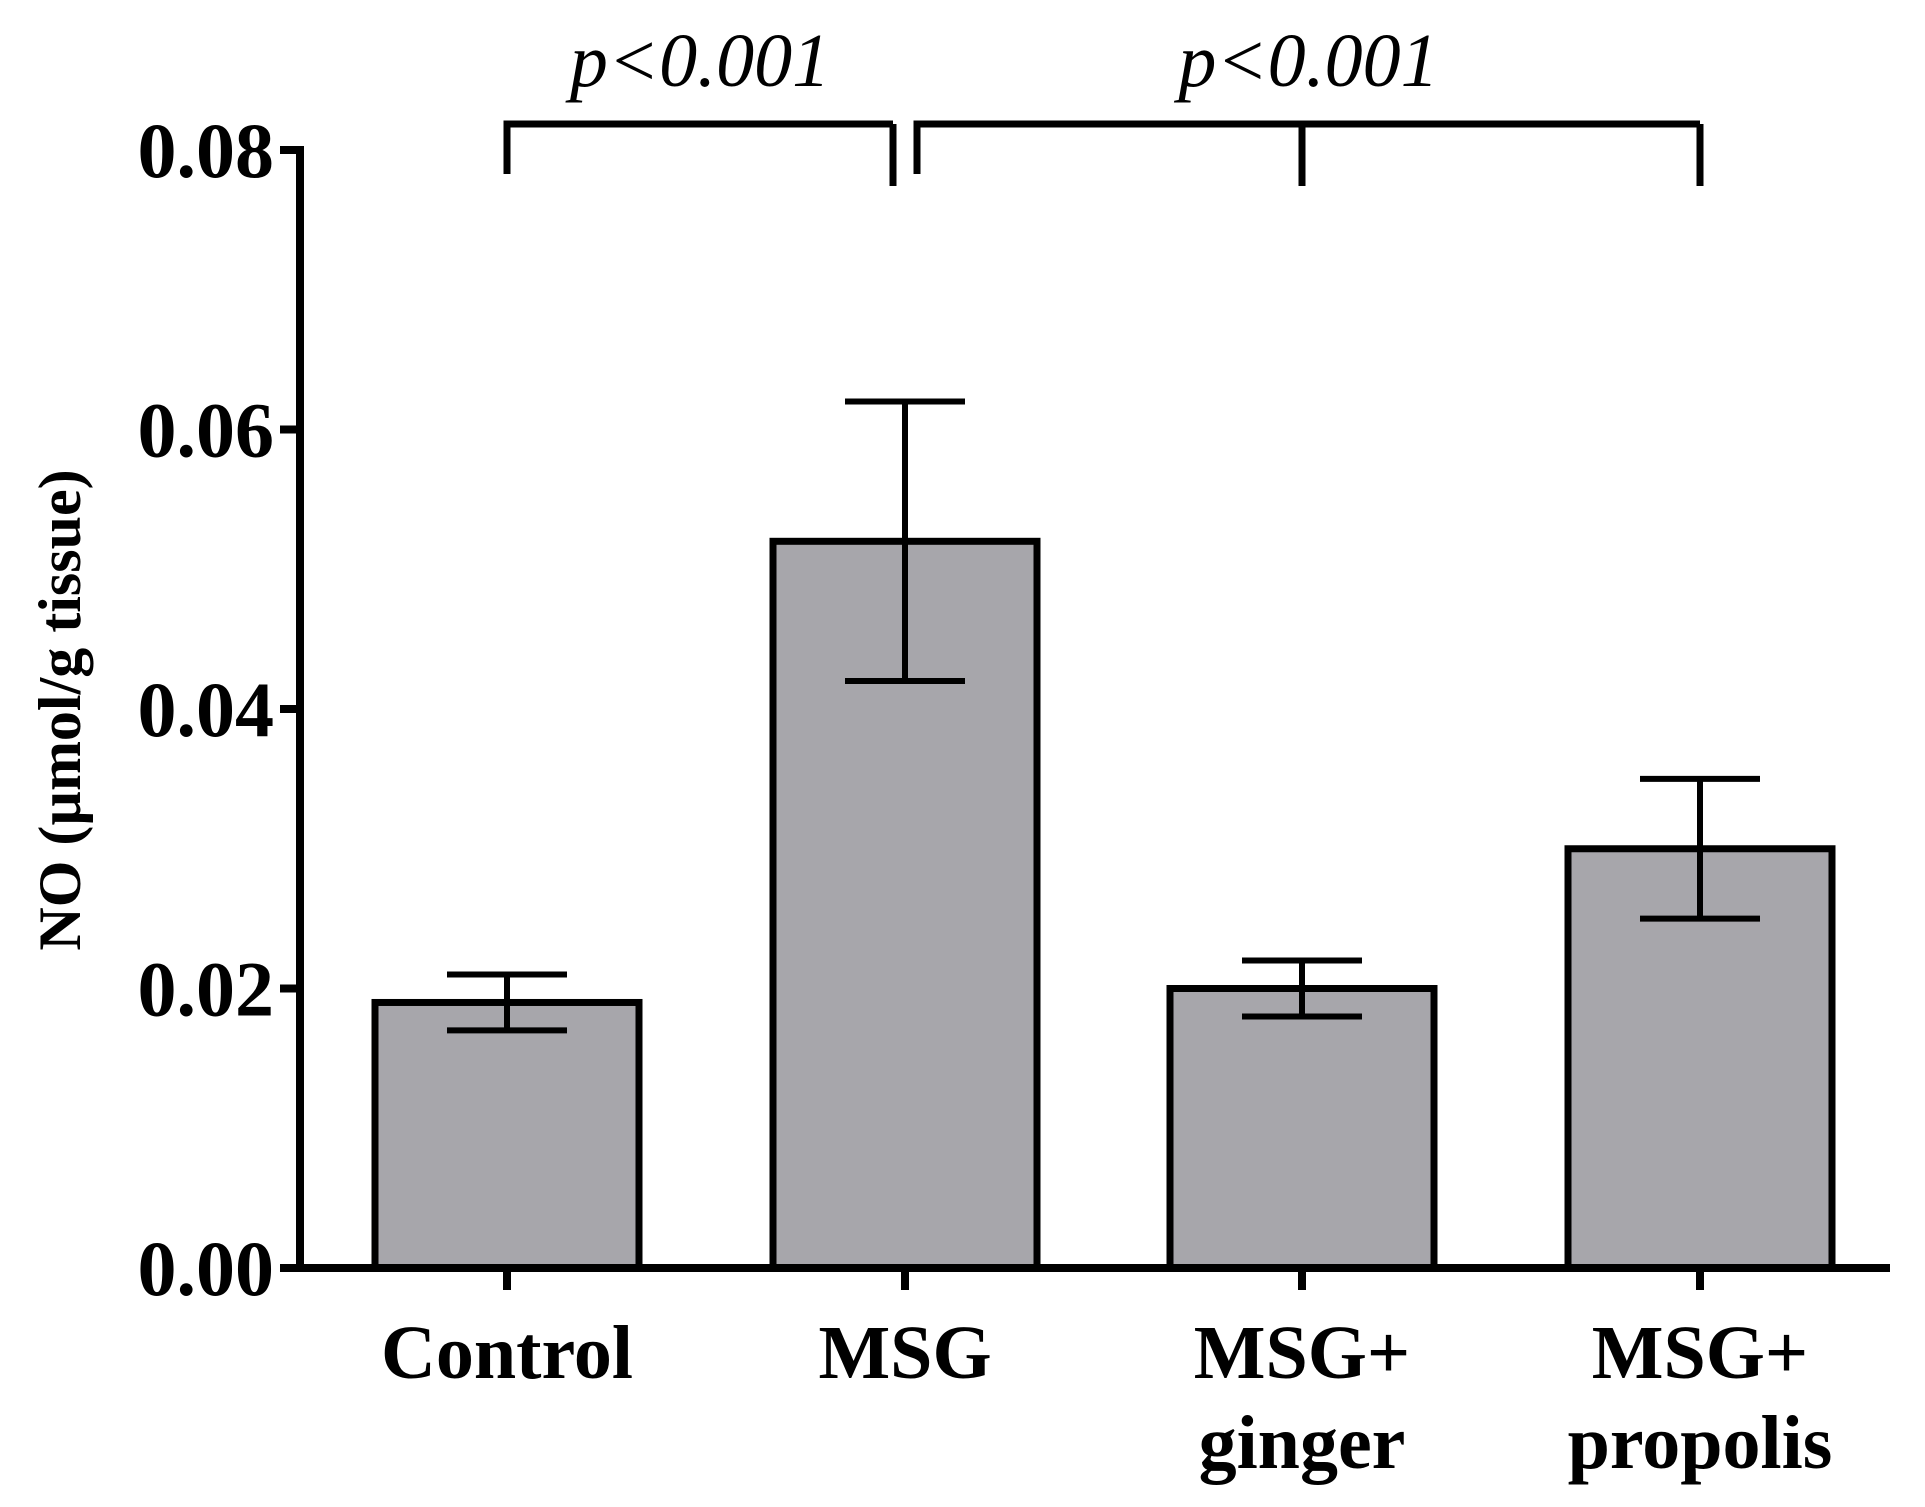  Describe the element at coordinates (1302, 1353) in the screenshot. I see `category-label-2: MSG+` at that location.